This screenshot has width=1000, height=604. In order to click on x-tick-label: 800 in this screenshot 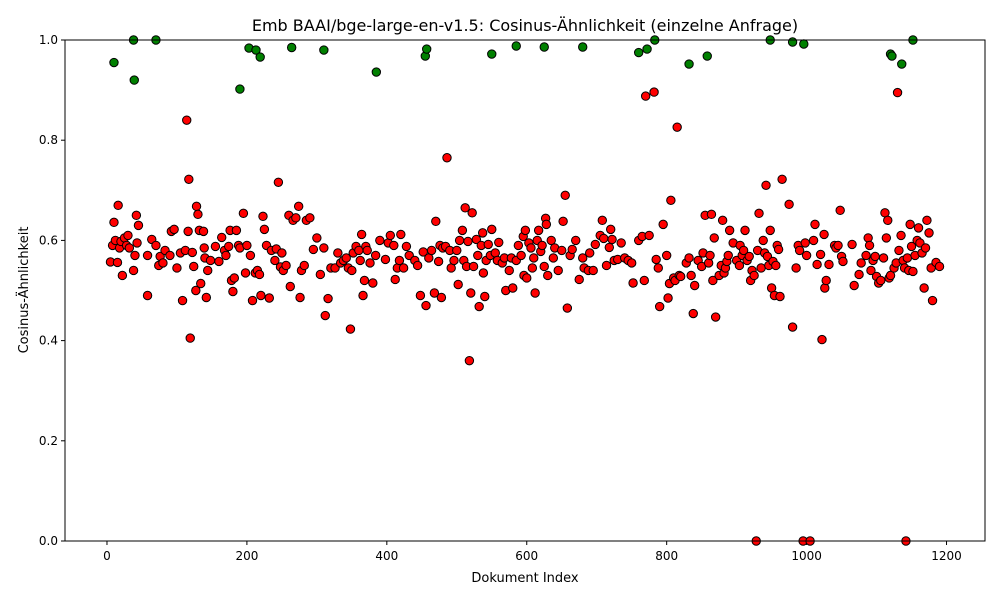, I will do `click(666, 556)`.